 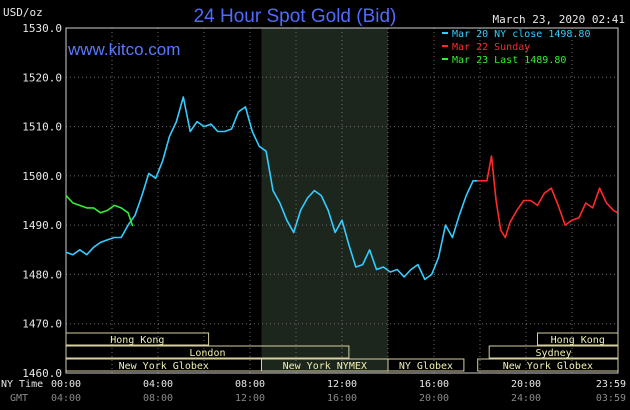 I want to click on y-tick-label: 1500.0, so click(x=42, y=176).